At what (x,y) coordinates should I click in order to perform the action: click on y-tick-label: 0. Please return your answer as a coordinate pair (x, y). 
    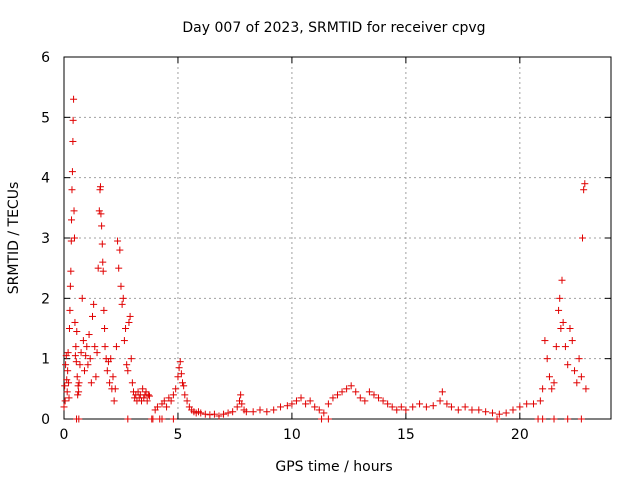
    Looking at the image, I should click on (45, 420).